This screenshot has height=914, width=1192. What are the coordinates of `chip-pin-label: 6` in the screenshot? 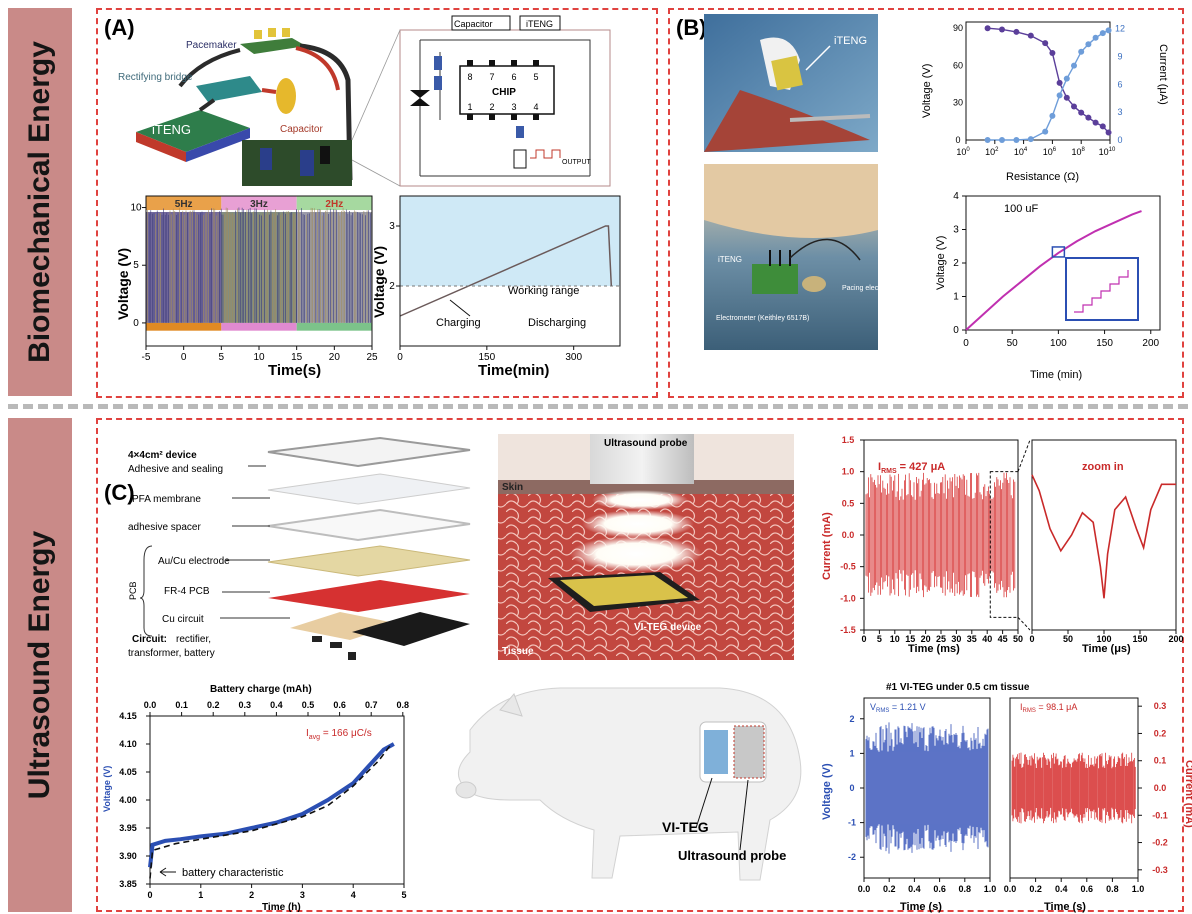 It's located at (513, 77).